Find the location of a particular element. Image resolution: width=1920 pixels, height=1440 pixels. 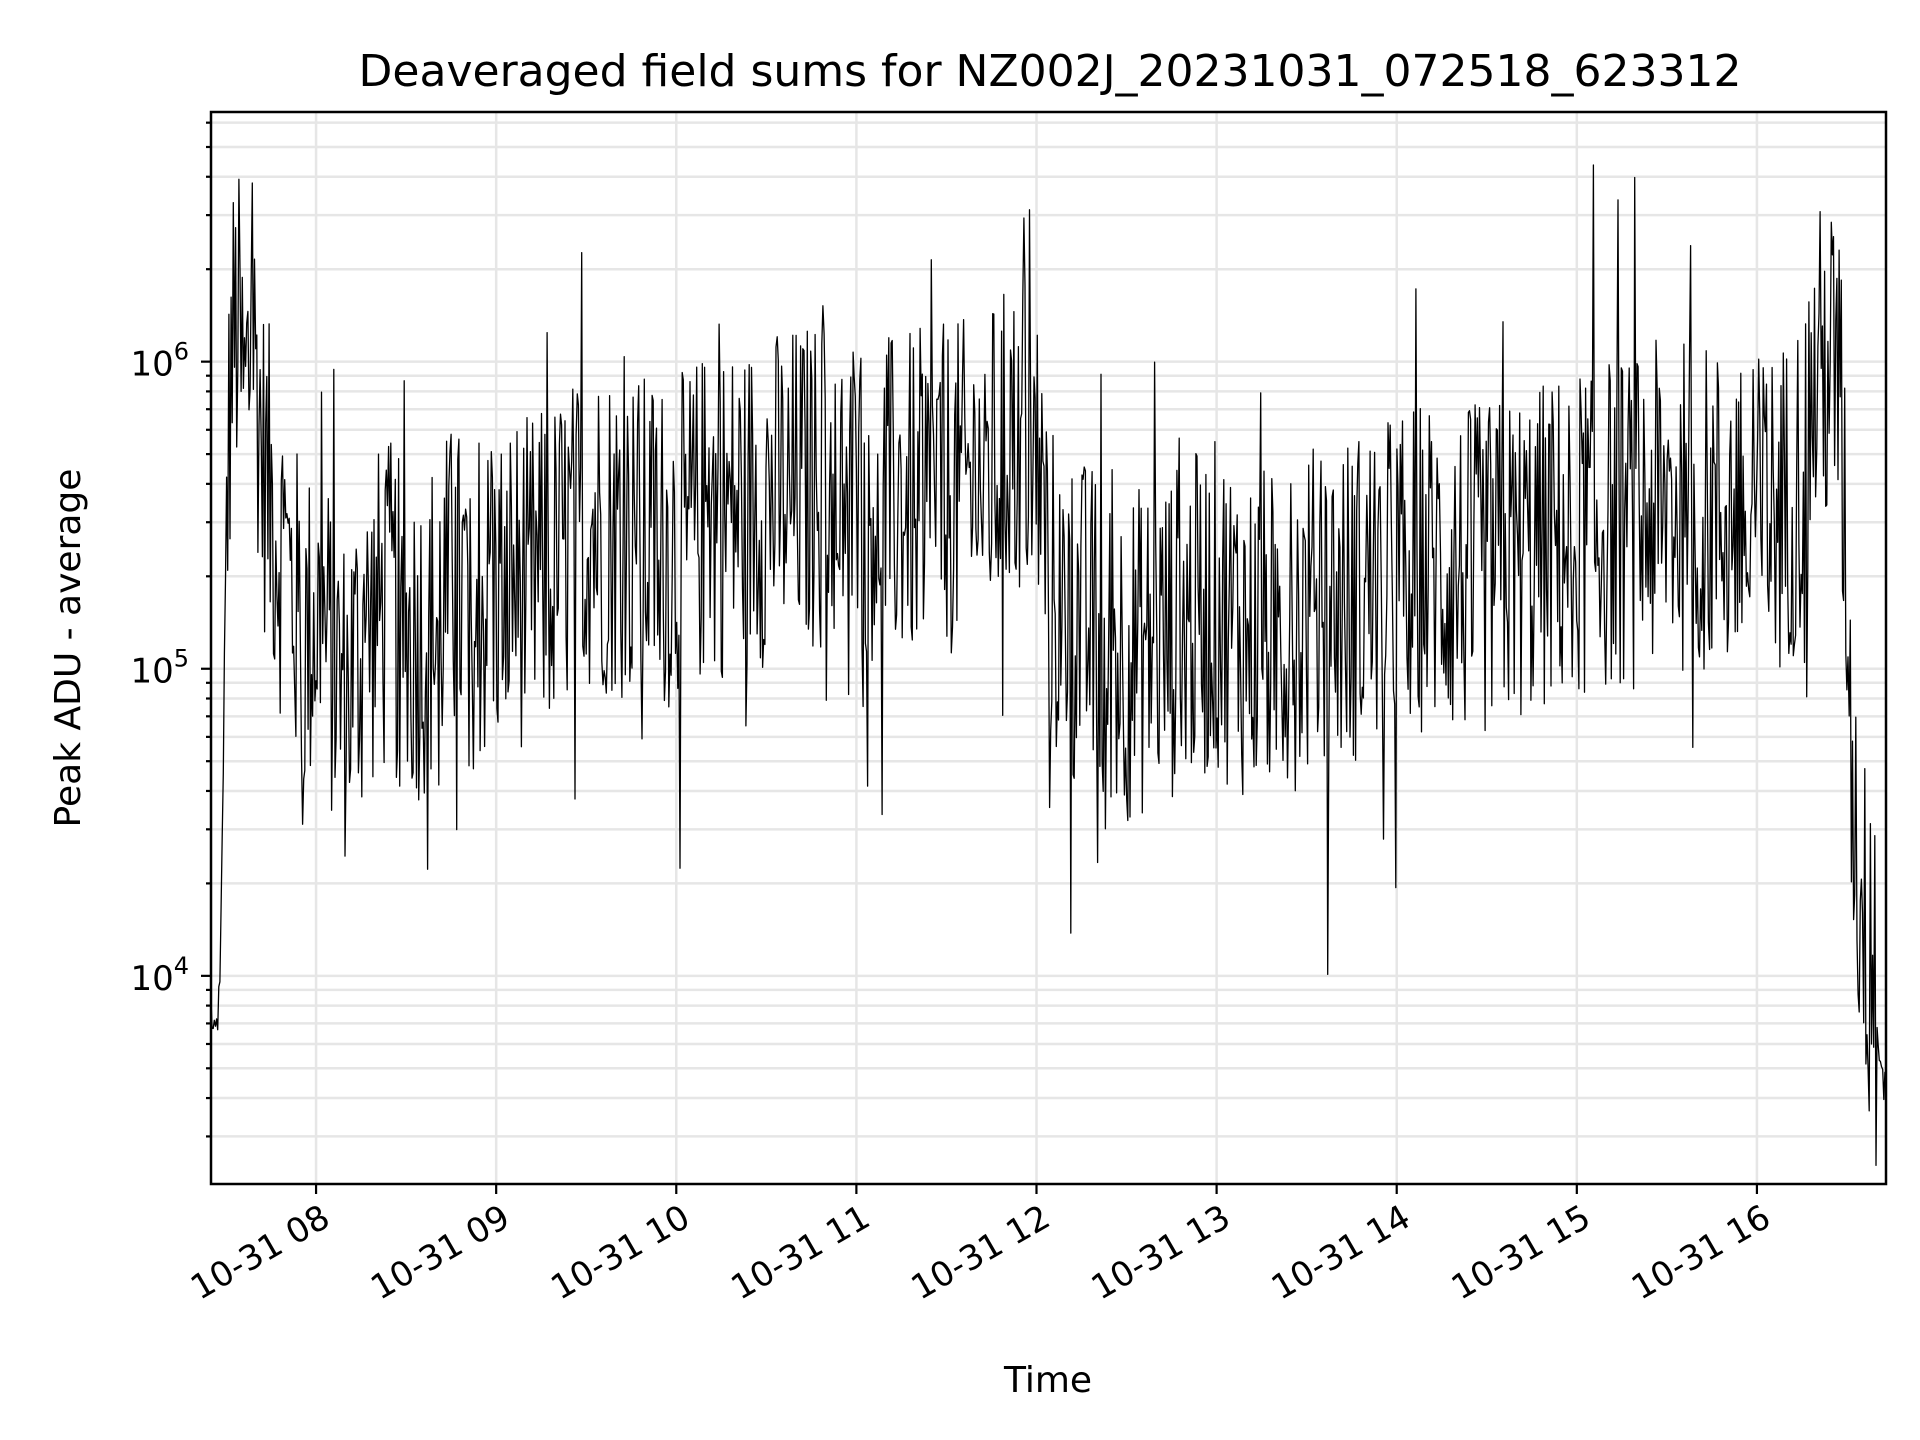

x-tick-label: 10-31 10 is located at coordinates (620, 1252).